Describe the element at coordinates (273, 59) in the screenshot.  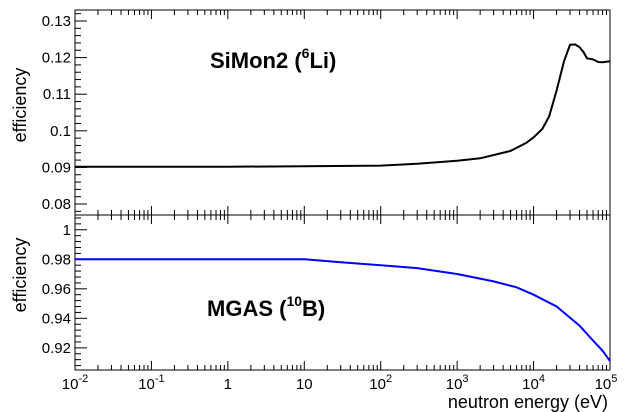
I see `top-panel-title: SiMon2 (6Li)` at that location.